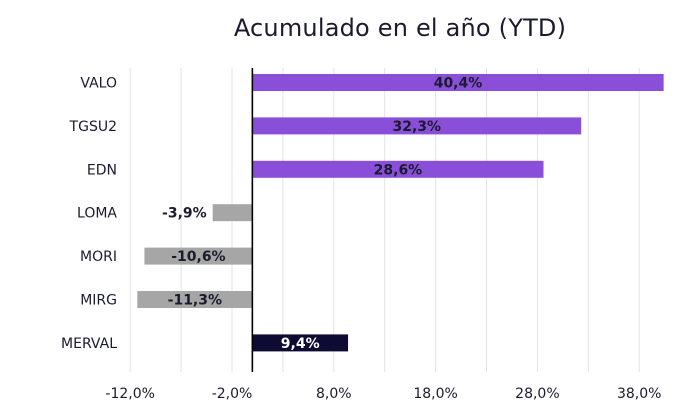  I want to click on bar-edn, so click(398, 169).